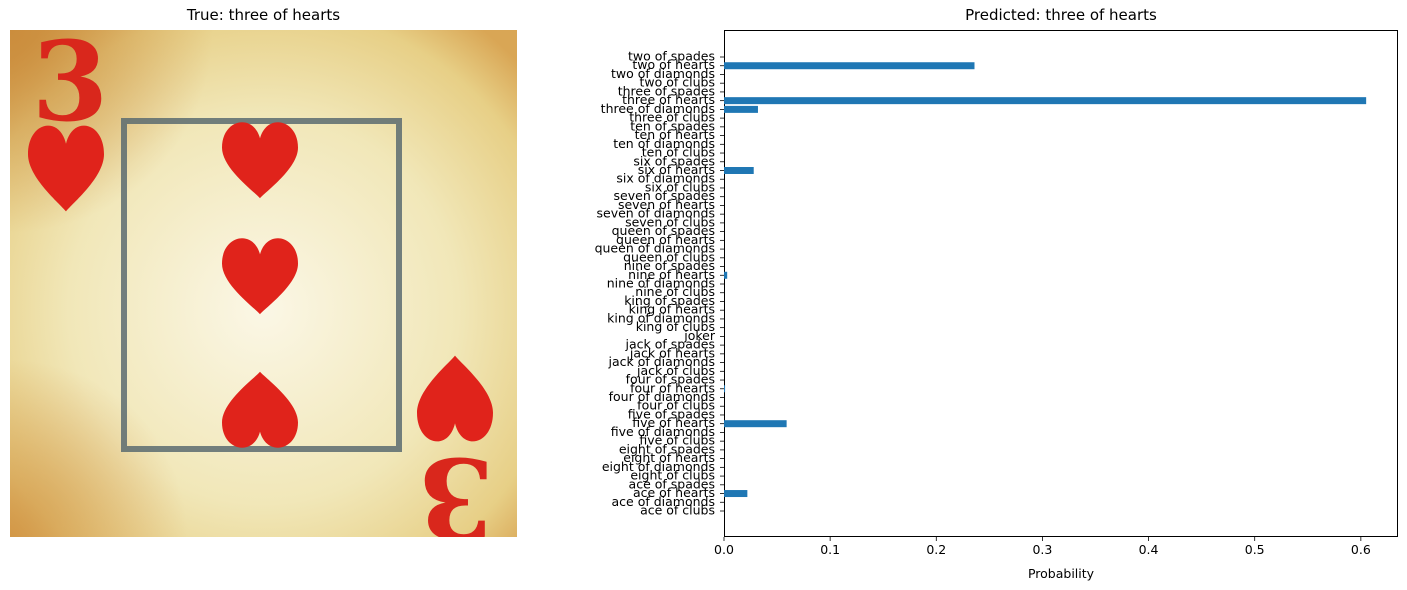  Describe the element at coordinates (663, 230) in the screenshot. I see `y-tick-label: queen of spades` at that location.